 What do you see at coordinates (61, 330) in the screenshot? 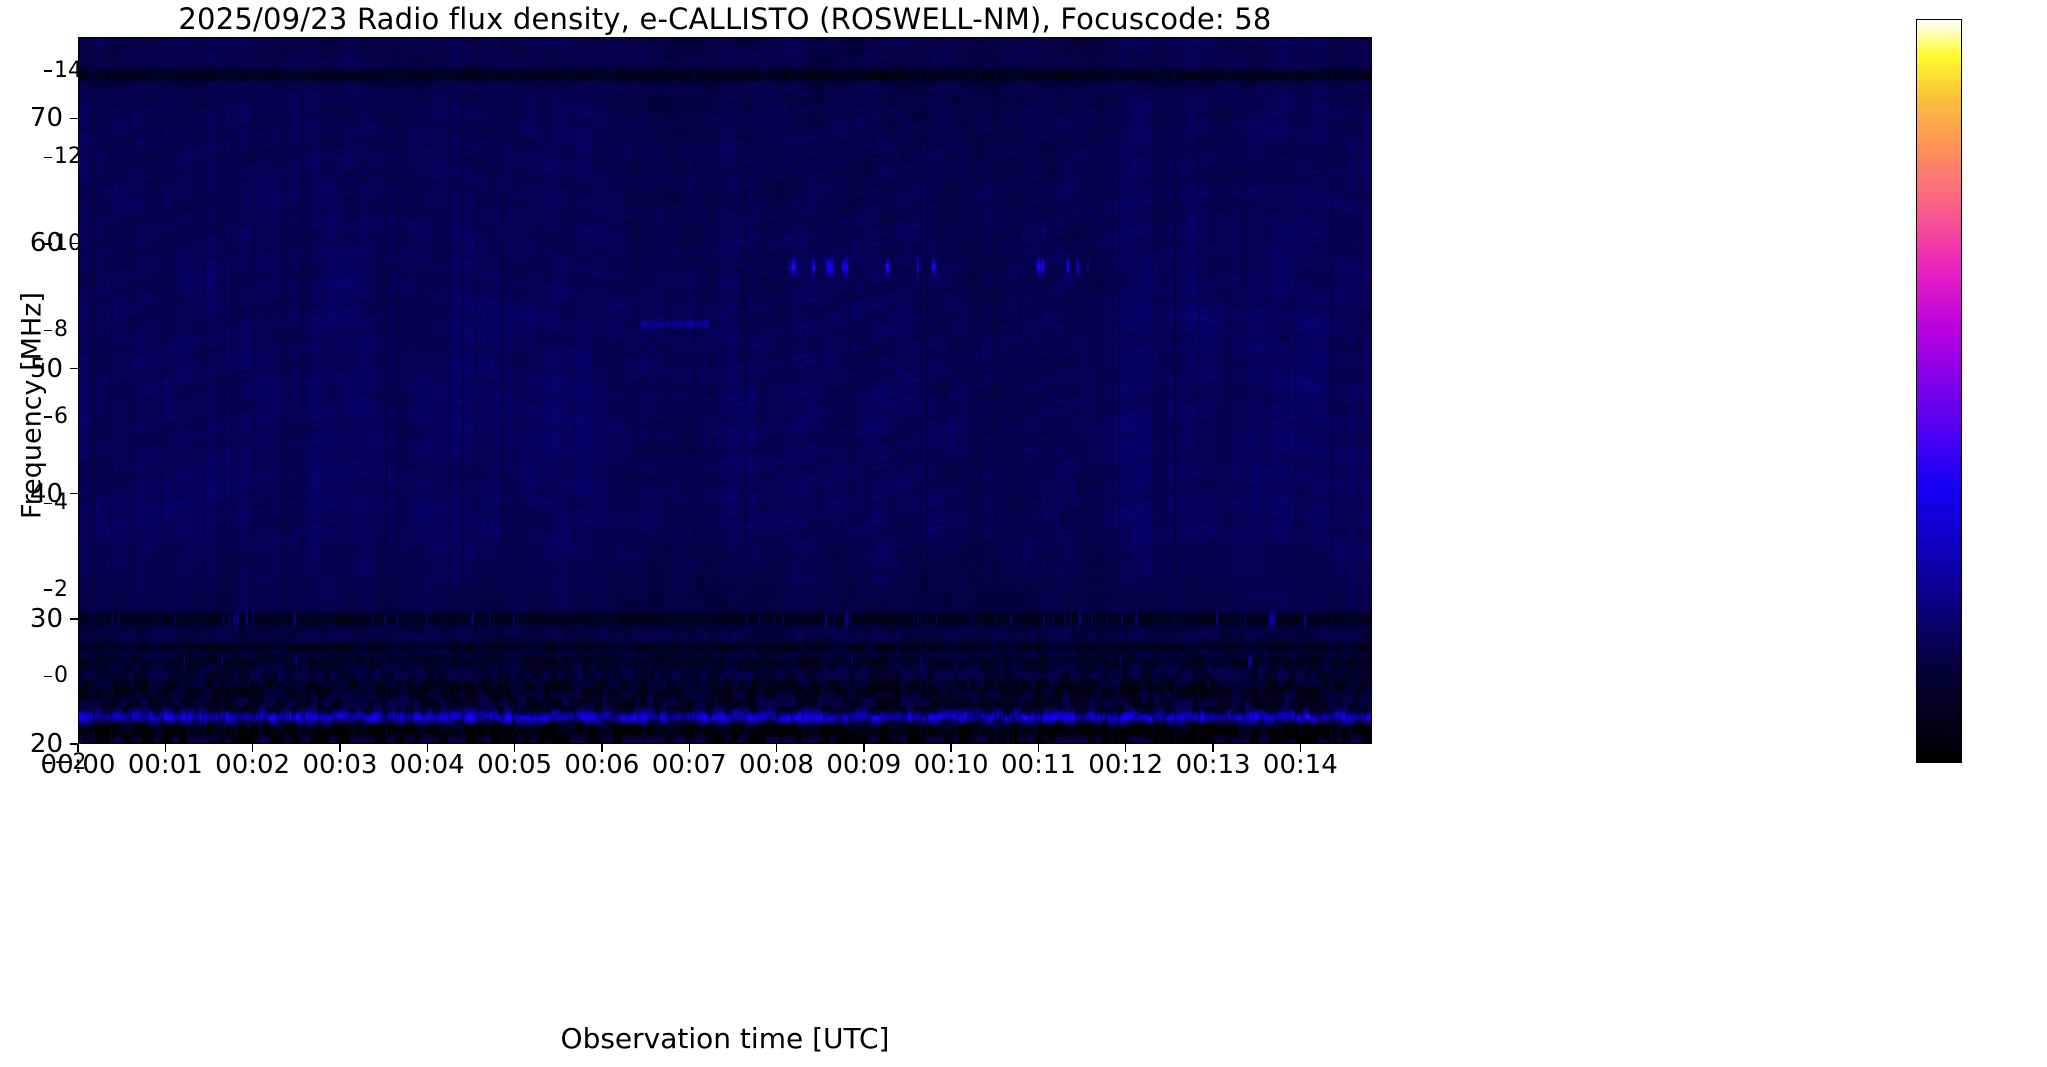
I see `colorbar-tick-label: 8` at bounding box center [61, 330].